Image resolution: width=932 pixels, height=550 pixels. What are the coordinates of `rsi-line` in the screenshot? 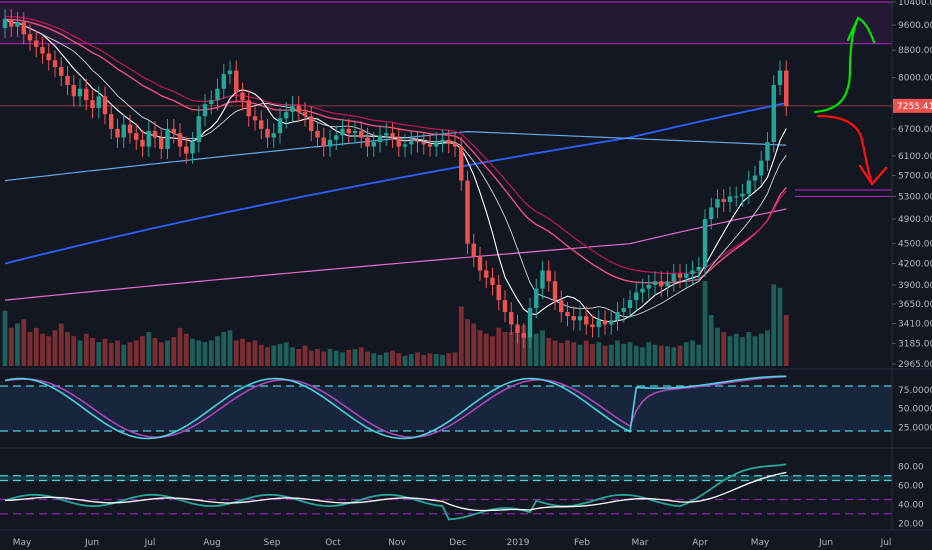 It's located at (395, 492).